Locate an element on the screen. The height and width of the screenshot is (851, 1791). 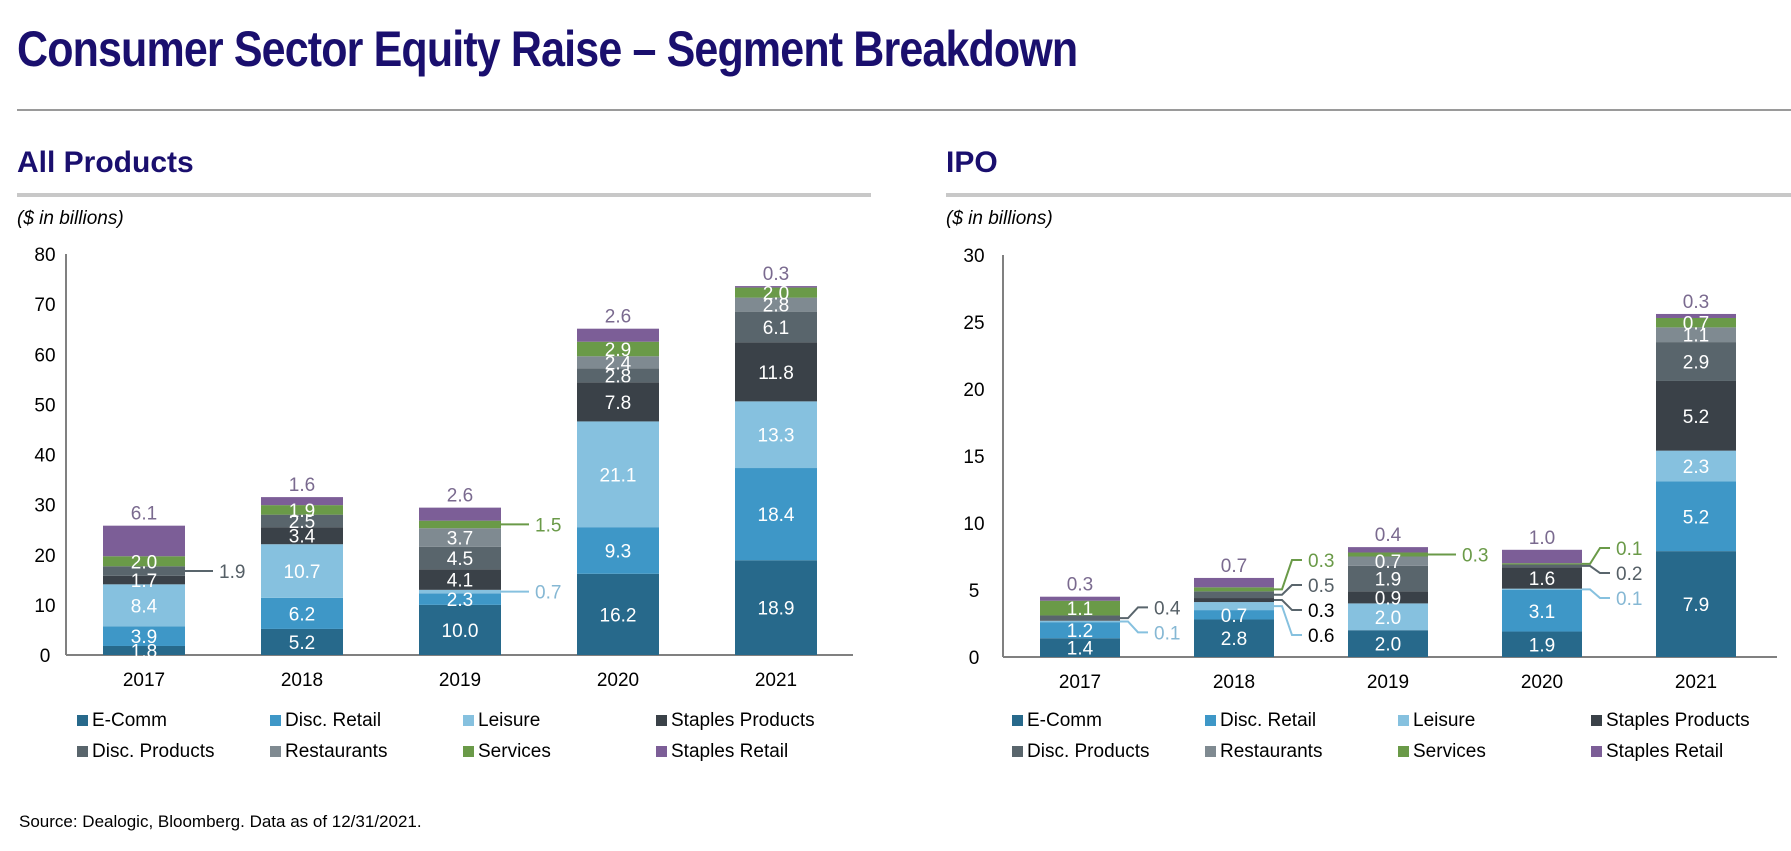
data-label: 1.7 is located at coordinates (144, 581).